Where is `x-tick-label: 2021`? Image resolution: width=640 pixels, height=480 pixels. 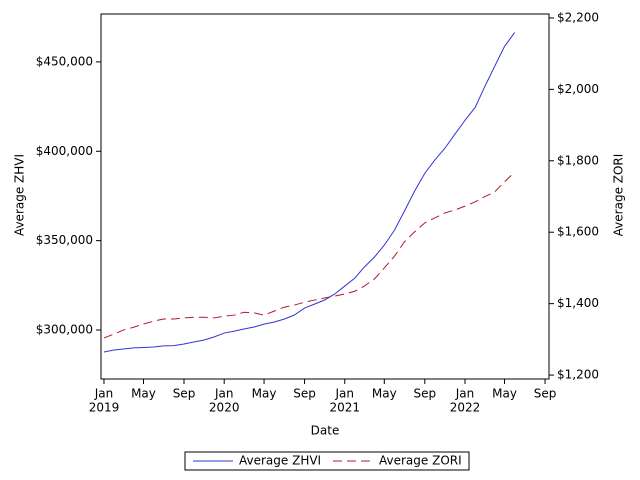
x-tick-label: 2021 is located at coordinates (344, 408).